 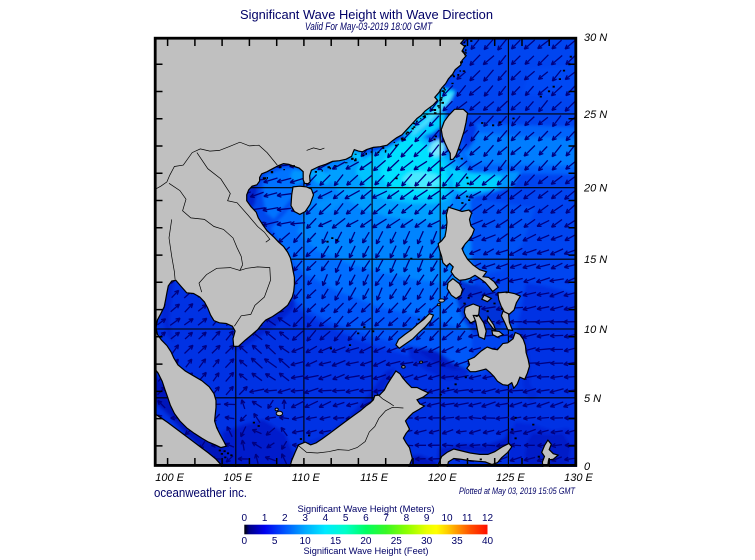 What do you see at coordinates (488, 541) in the screenshot?
I see `svg-text: 40` at bounding box center [488, 541].